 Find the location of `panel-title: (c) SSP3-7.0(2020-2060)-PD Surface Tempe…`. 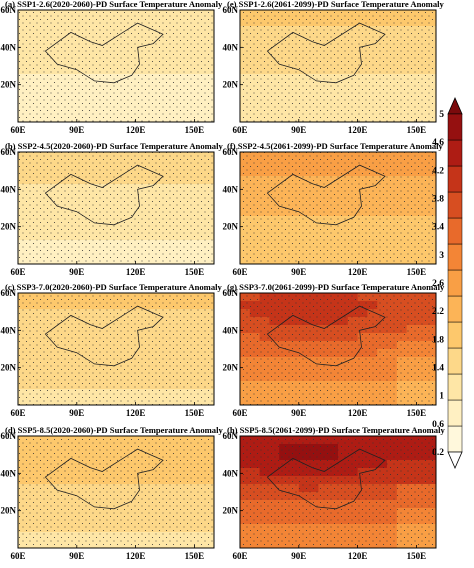

panel-title: (c) SSP3-7.0(2020-2060)-PD Surface Tempe… is located at coordinates (114, 287).